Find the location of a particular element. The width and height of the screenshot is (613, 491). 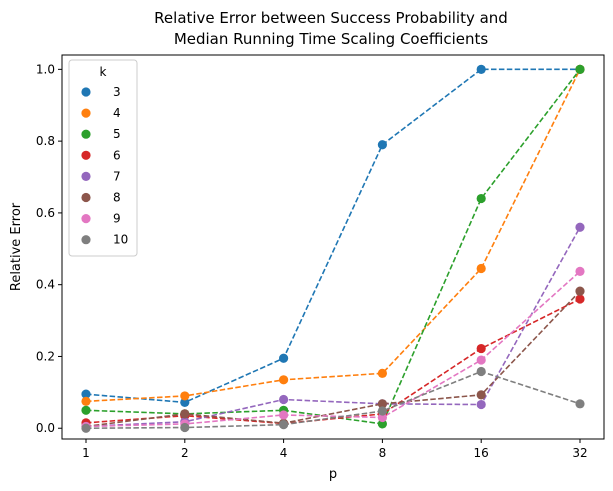

legend: k 3 4 5 6 7 8 9 10 is located at coordinates (103, 158).